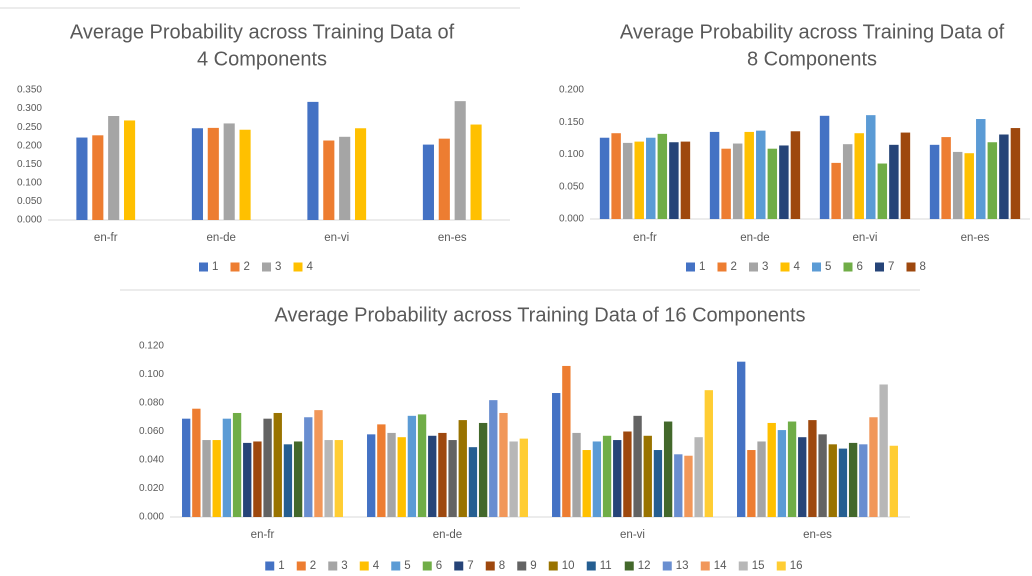  Describe the element at coordinates (262, 59) in the screenshot. I see `chart-title: 4 Components` at that location.